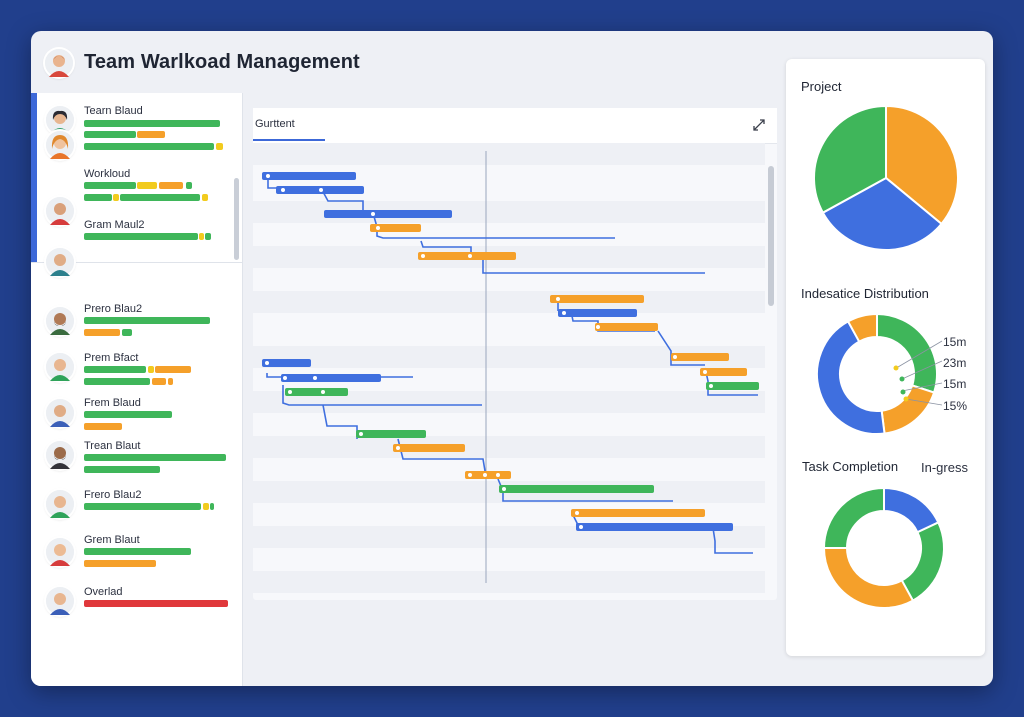  I want to click on project-pie-chart, so click(886, 177).